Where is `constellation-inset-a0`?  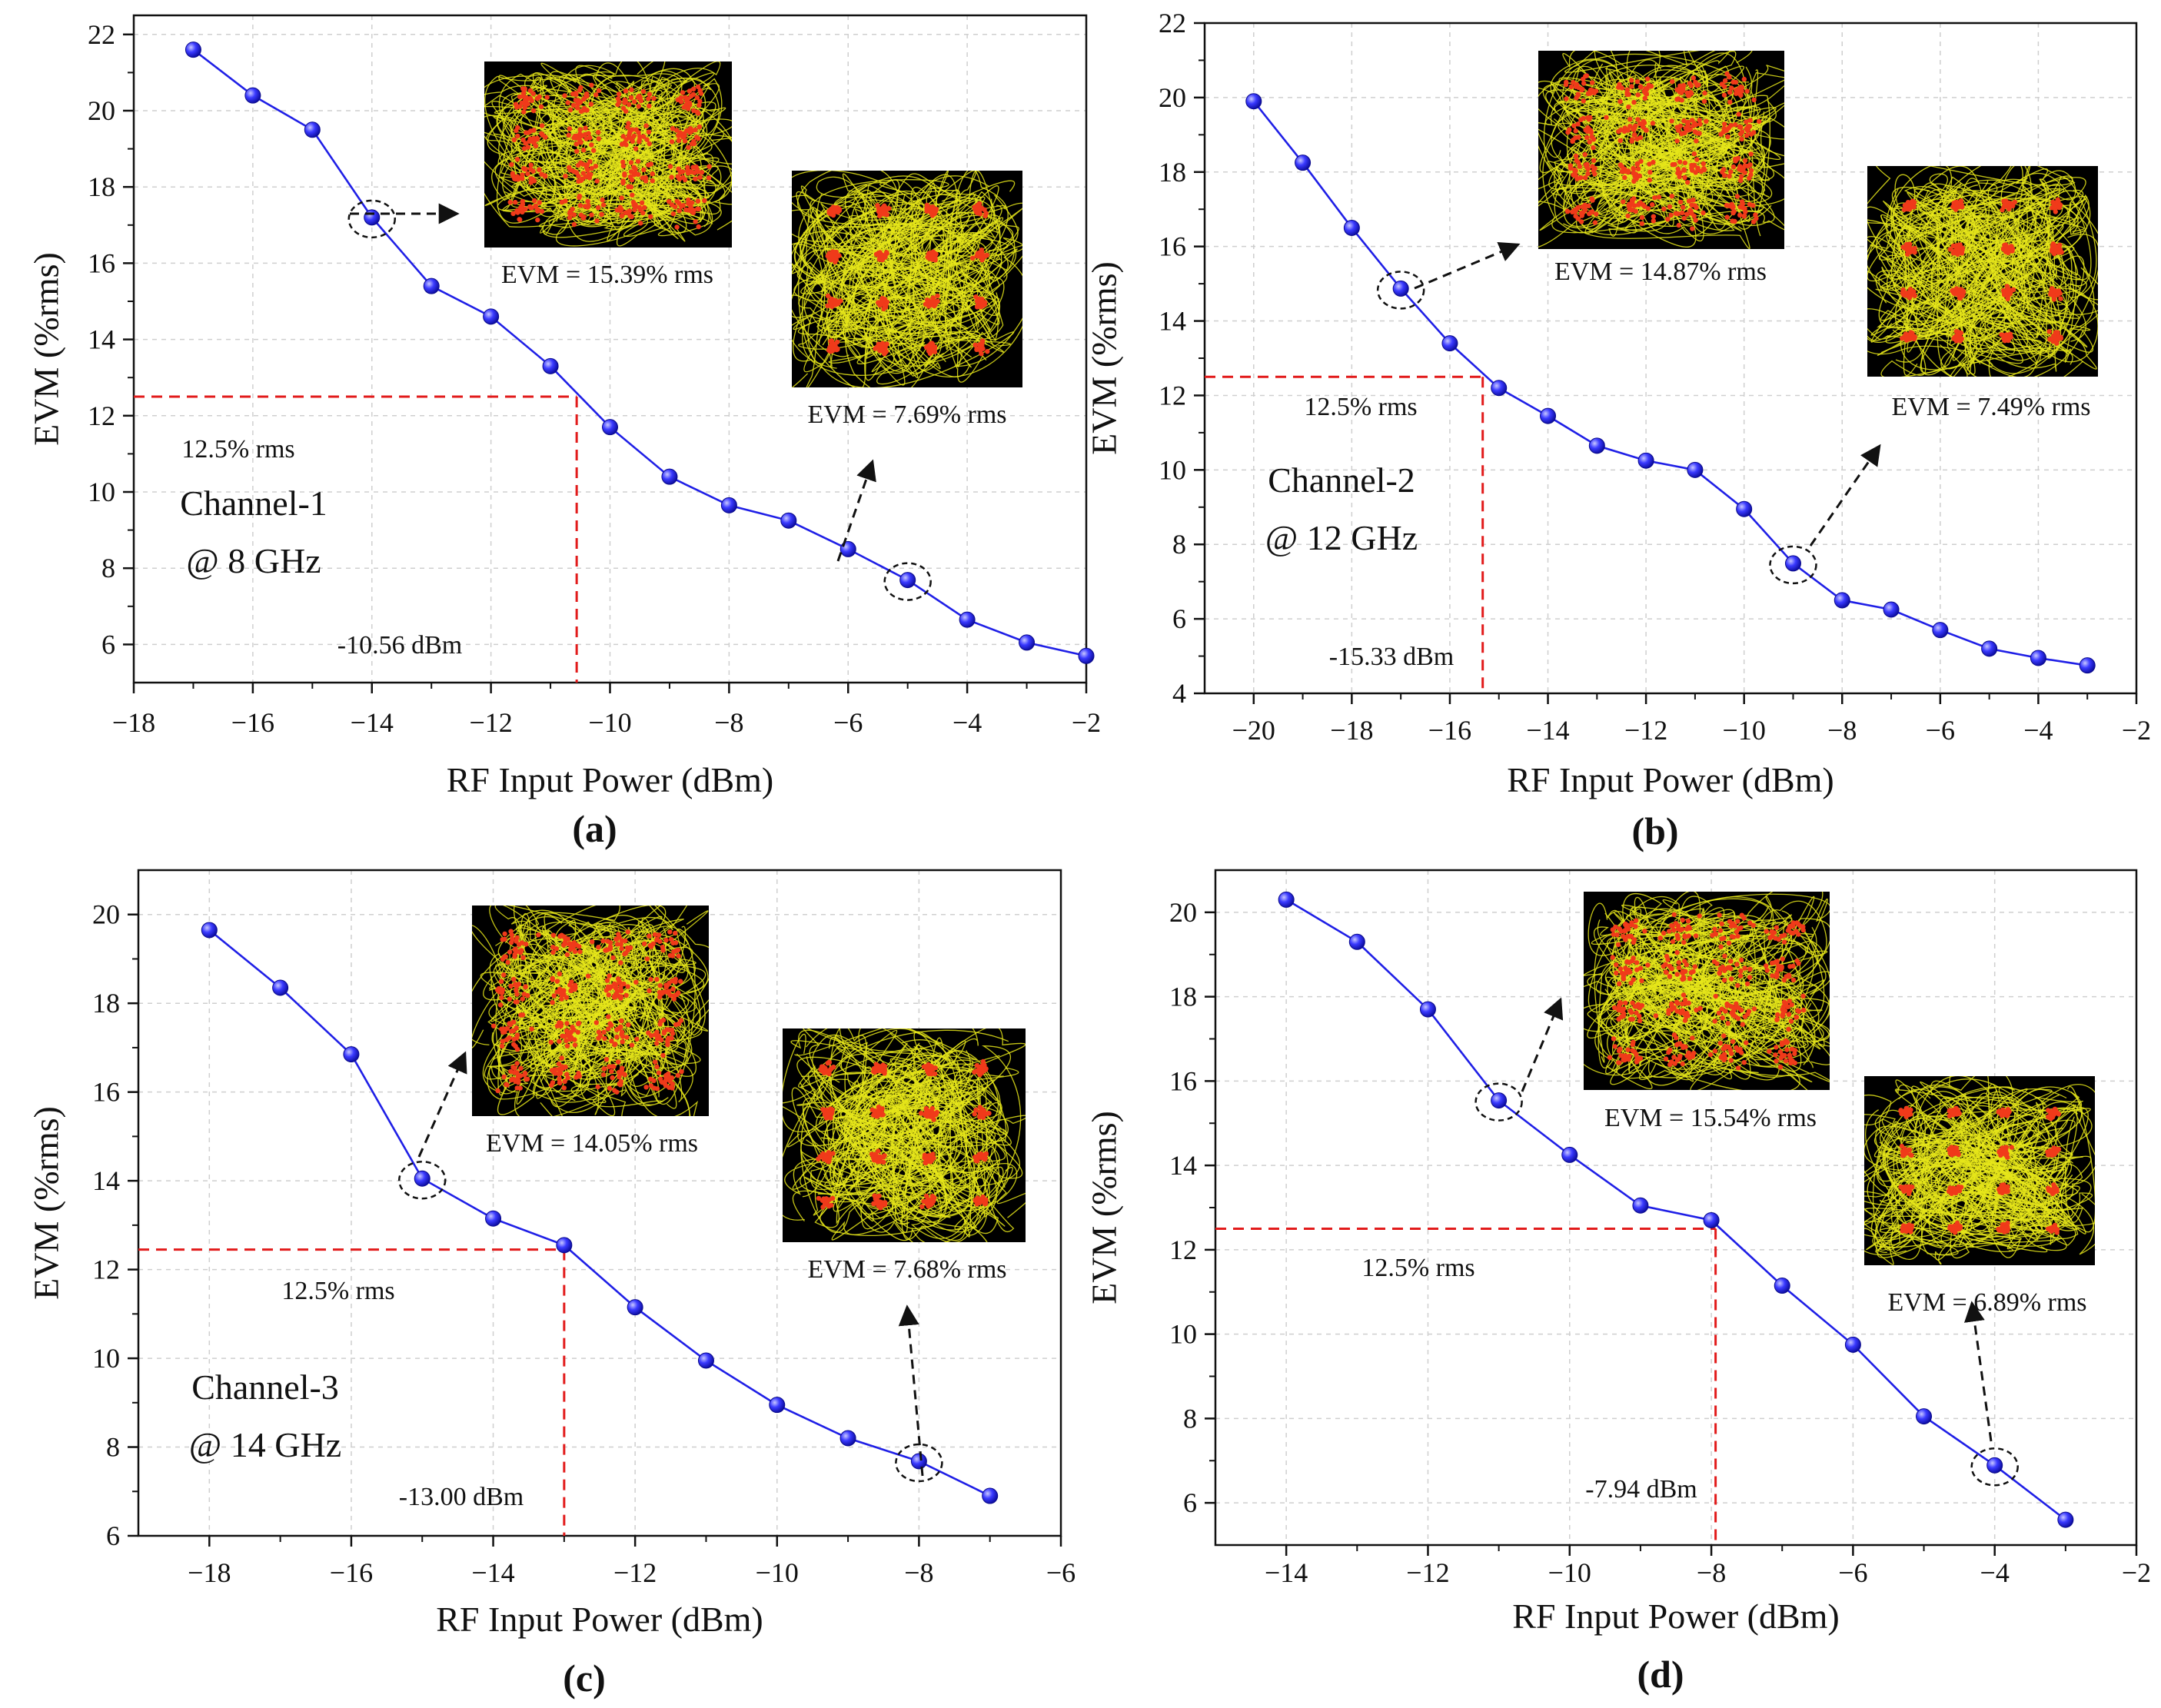 constellation-inset-a0 is located at coordinates (608, 154).